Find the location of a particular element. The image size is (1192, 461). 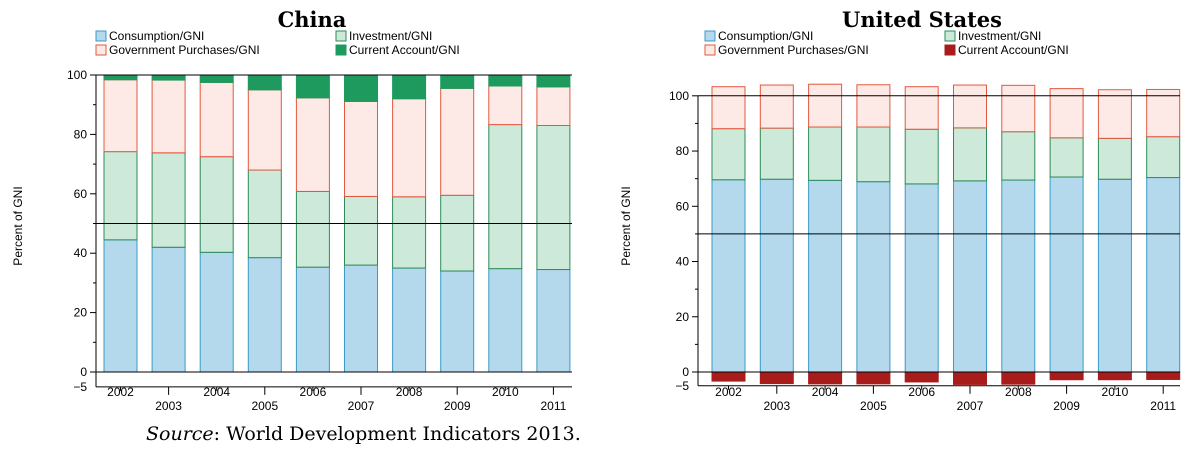

y-tick-label: 100 is located at coordinates (77, 75).